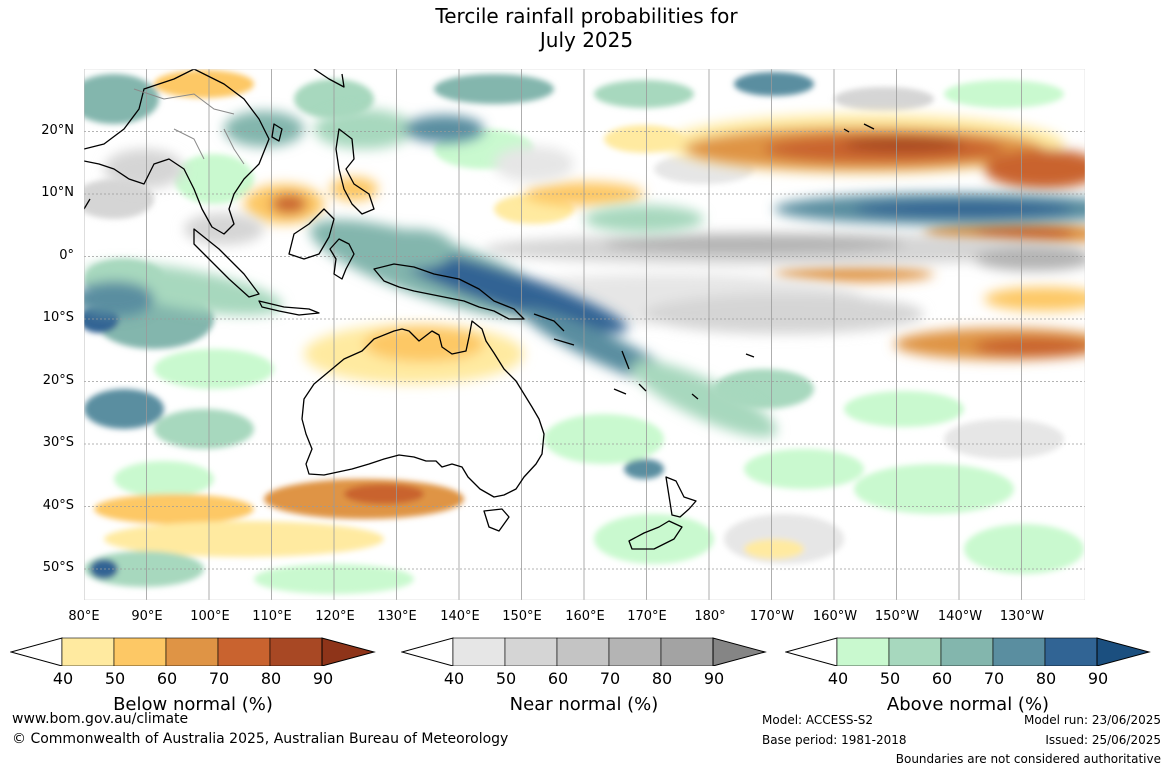 The width and height of the screenshot is (1173, 770). I want to click on lat-label-20n: 20°N, so click(57, 130).